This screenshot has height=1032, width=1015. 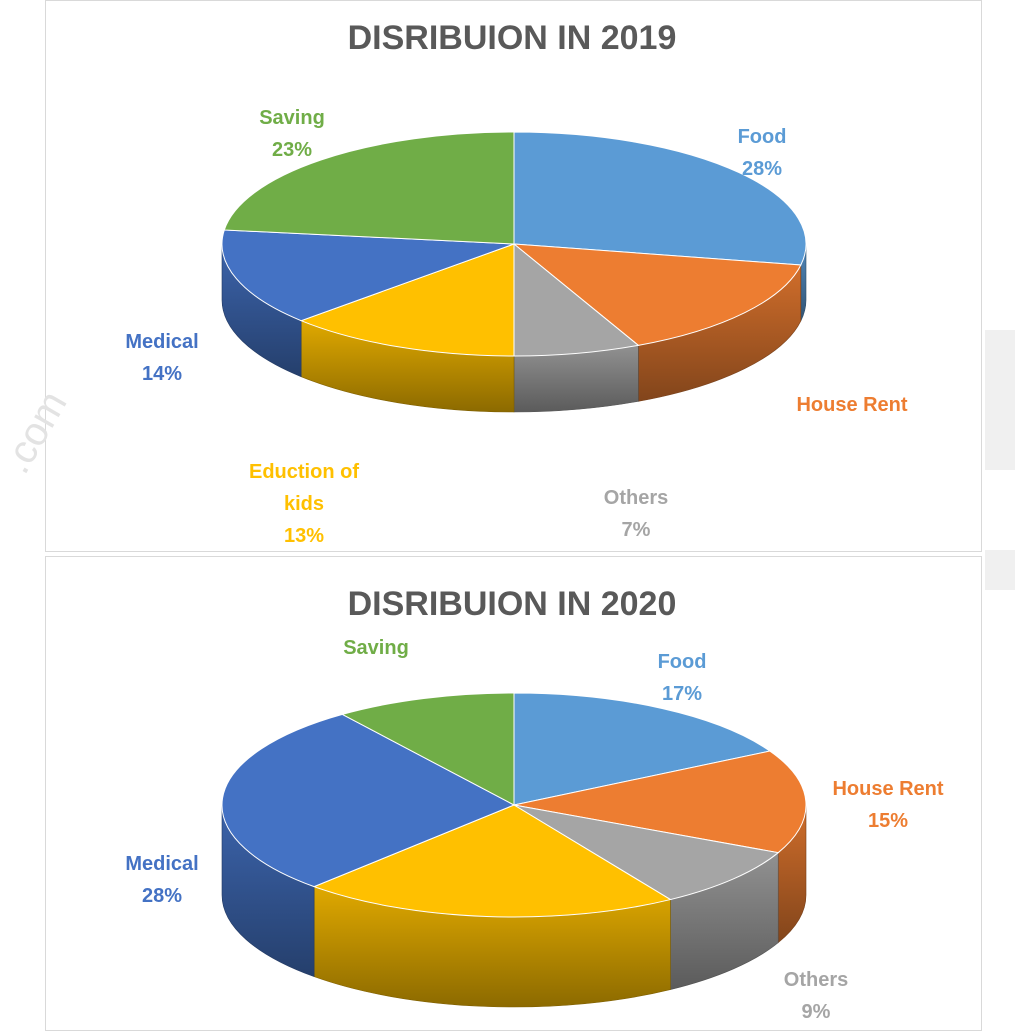 What do you see at coordinates (304, 504) in the screenshot?
I see `data-label-education: Eduction of kids 13%` at bounding box center [304, 504].